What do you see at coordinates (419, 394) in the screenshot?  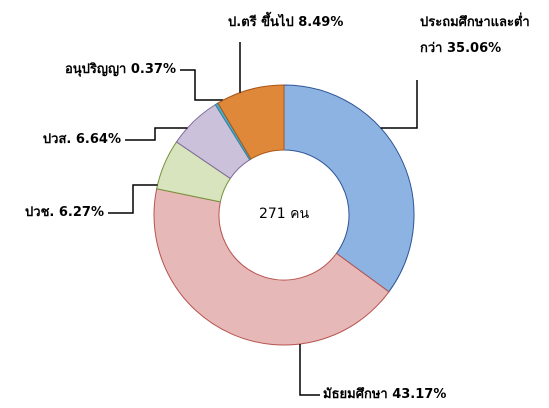 I see `value-label: 43.17%` at bounding box center [419, 394].